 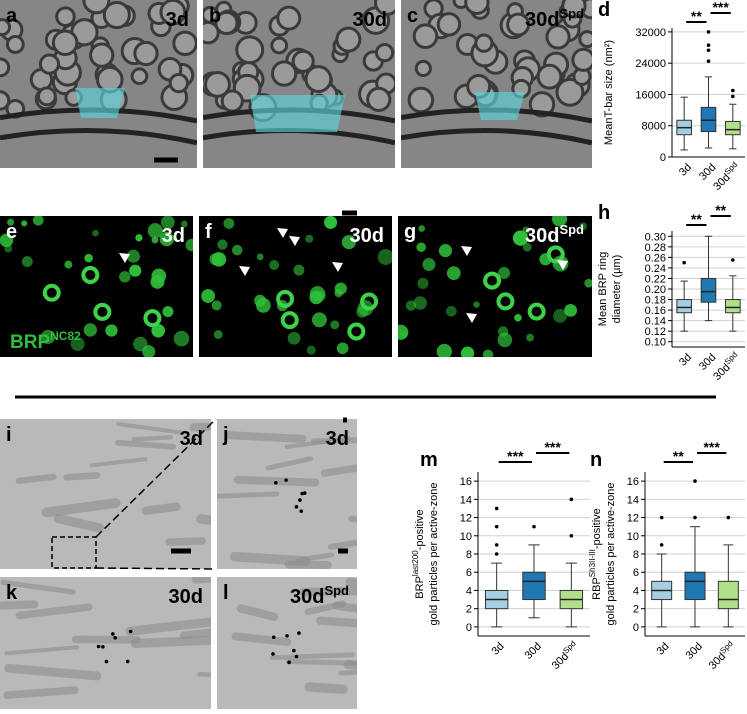 I want to click on significance-label: **, so click(x=720, y=210).